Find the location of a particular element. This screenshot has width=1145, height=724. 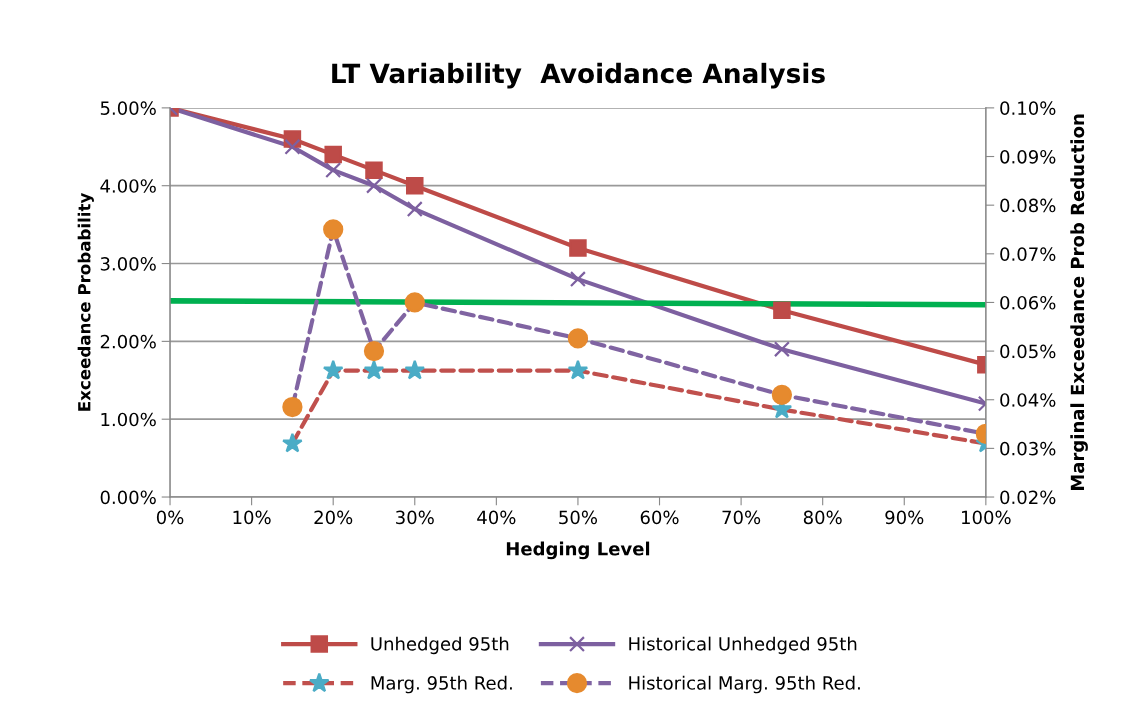

y-tick-label: 3.00% is located at coordinates (128, 264).